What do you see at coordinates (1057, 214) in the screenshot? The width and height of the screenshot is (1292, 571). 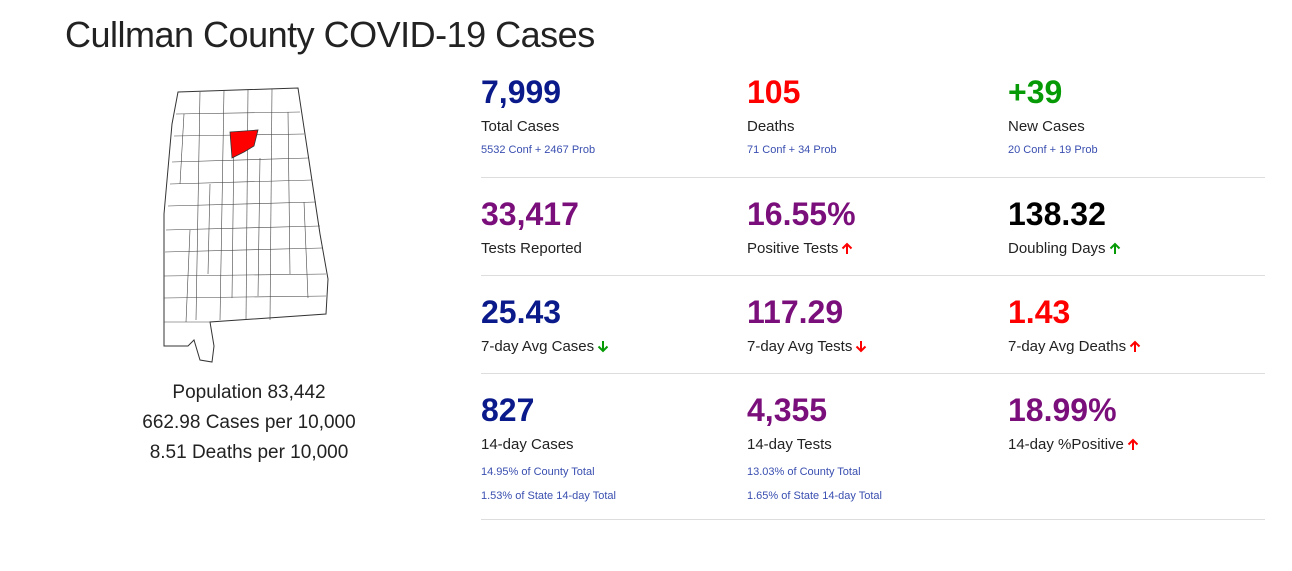 I see `stat-value: 138.32` at bounding box center [1057, 214].